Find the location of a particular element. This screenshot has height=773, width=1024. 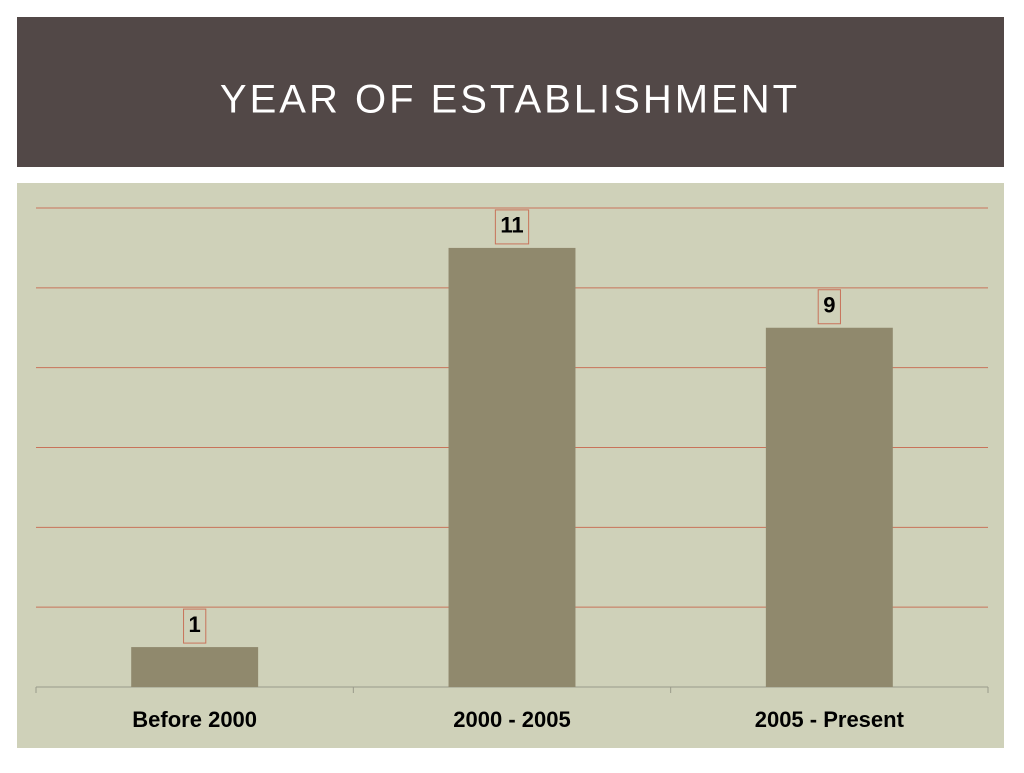

x-tick-label: 2000 - 2005 is located at coordinates (511, 719).